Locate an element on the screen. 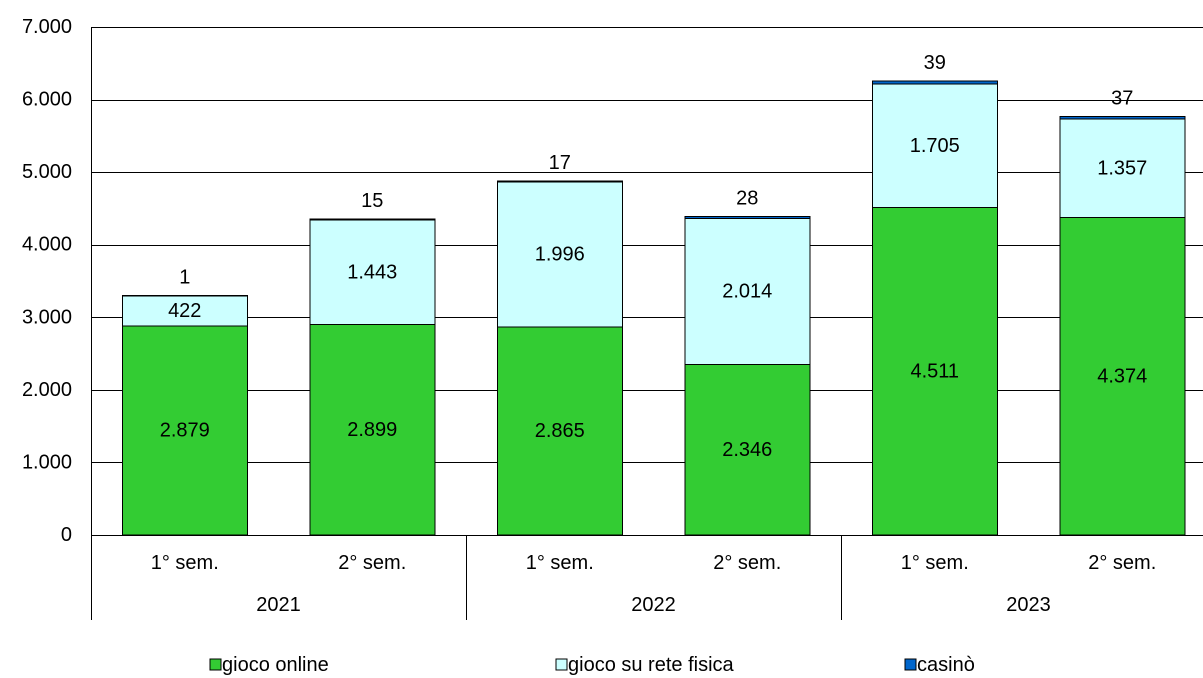  data-label-casino: 15 is located at coordinates (372, 201).